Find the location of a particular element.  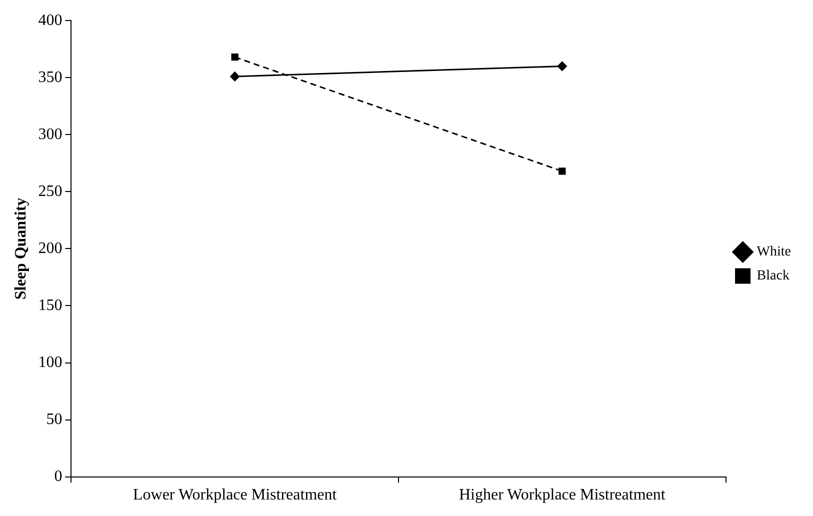

y-tick-label: 300 is located at coordinates (50, 134).